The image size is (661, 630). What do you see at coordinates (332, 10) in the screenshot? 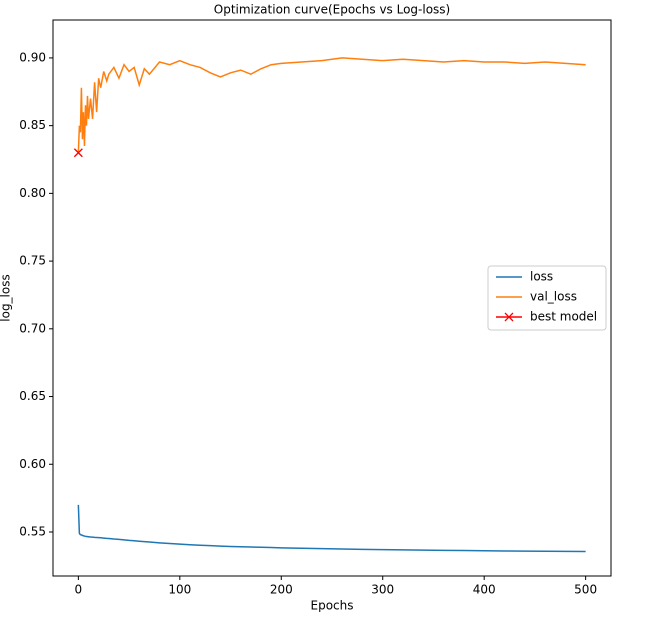
I see `chart-title: Optimization curve(Epochs vs Log-loss)` at bounding box center [332, 10].